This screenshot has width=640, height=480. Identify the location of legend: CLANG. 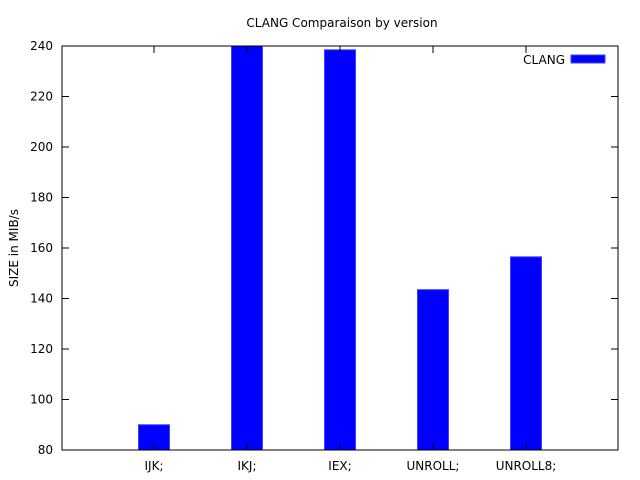
(564, 60).